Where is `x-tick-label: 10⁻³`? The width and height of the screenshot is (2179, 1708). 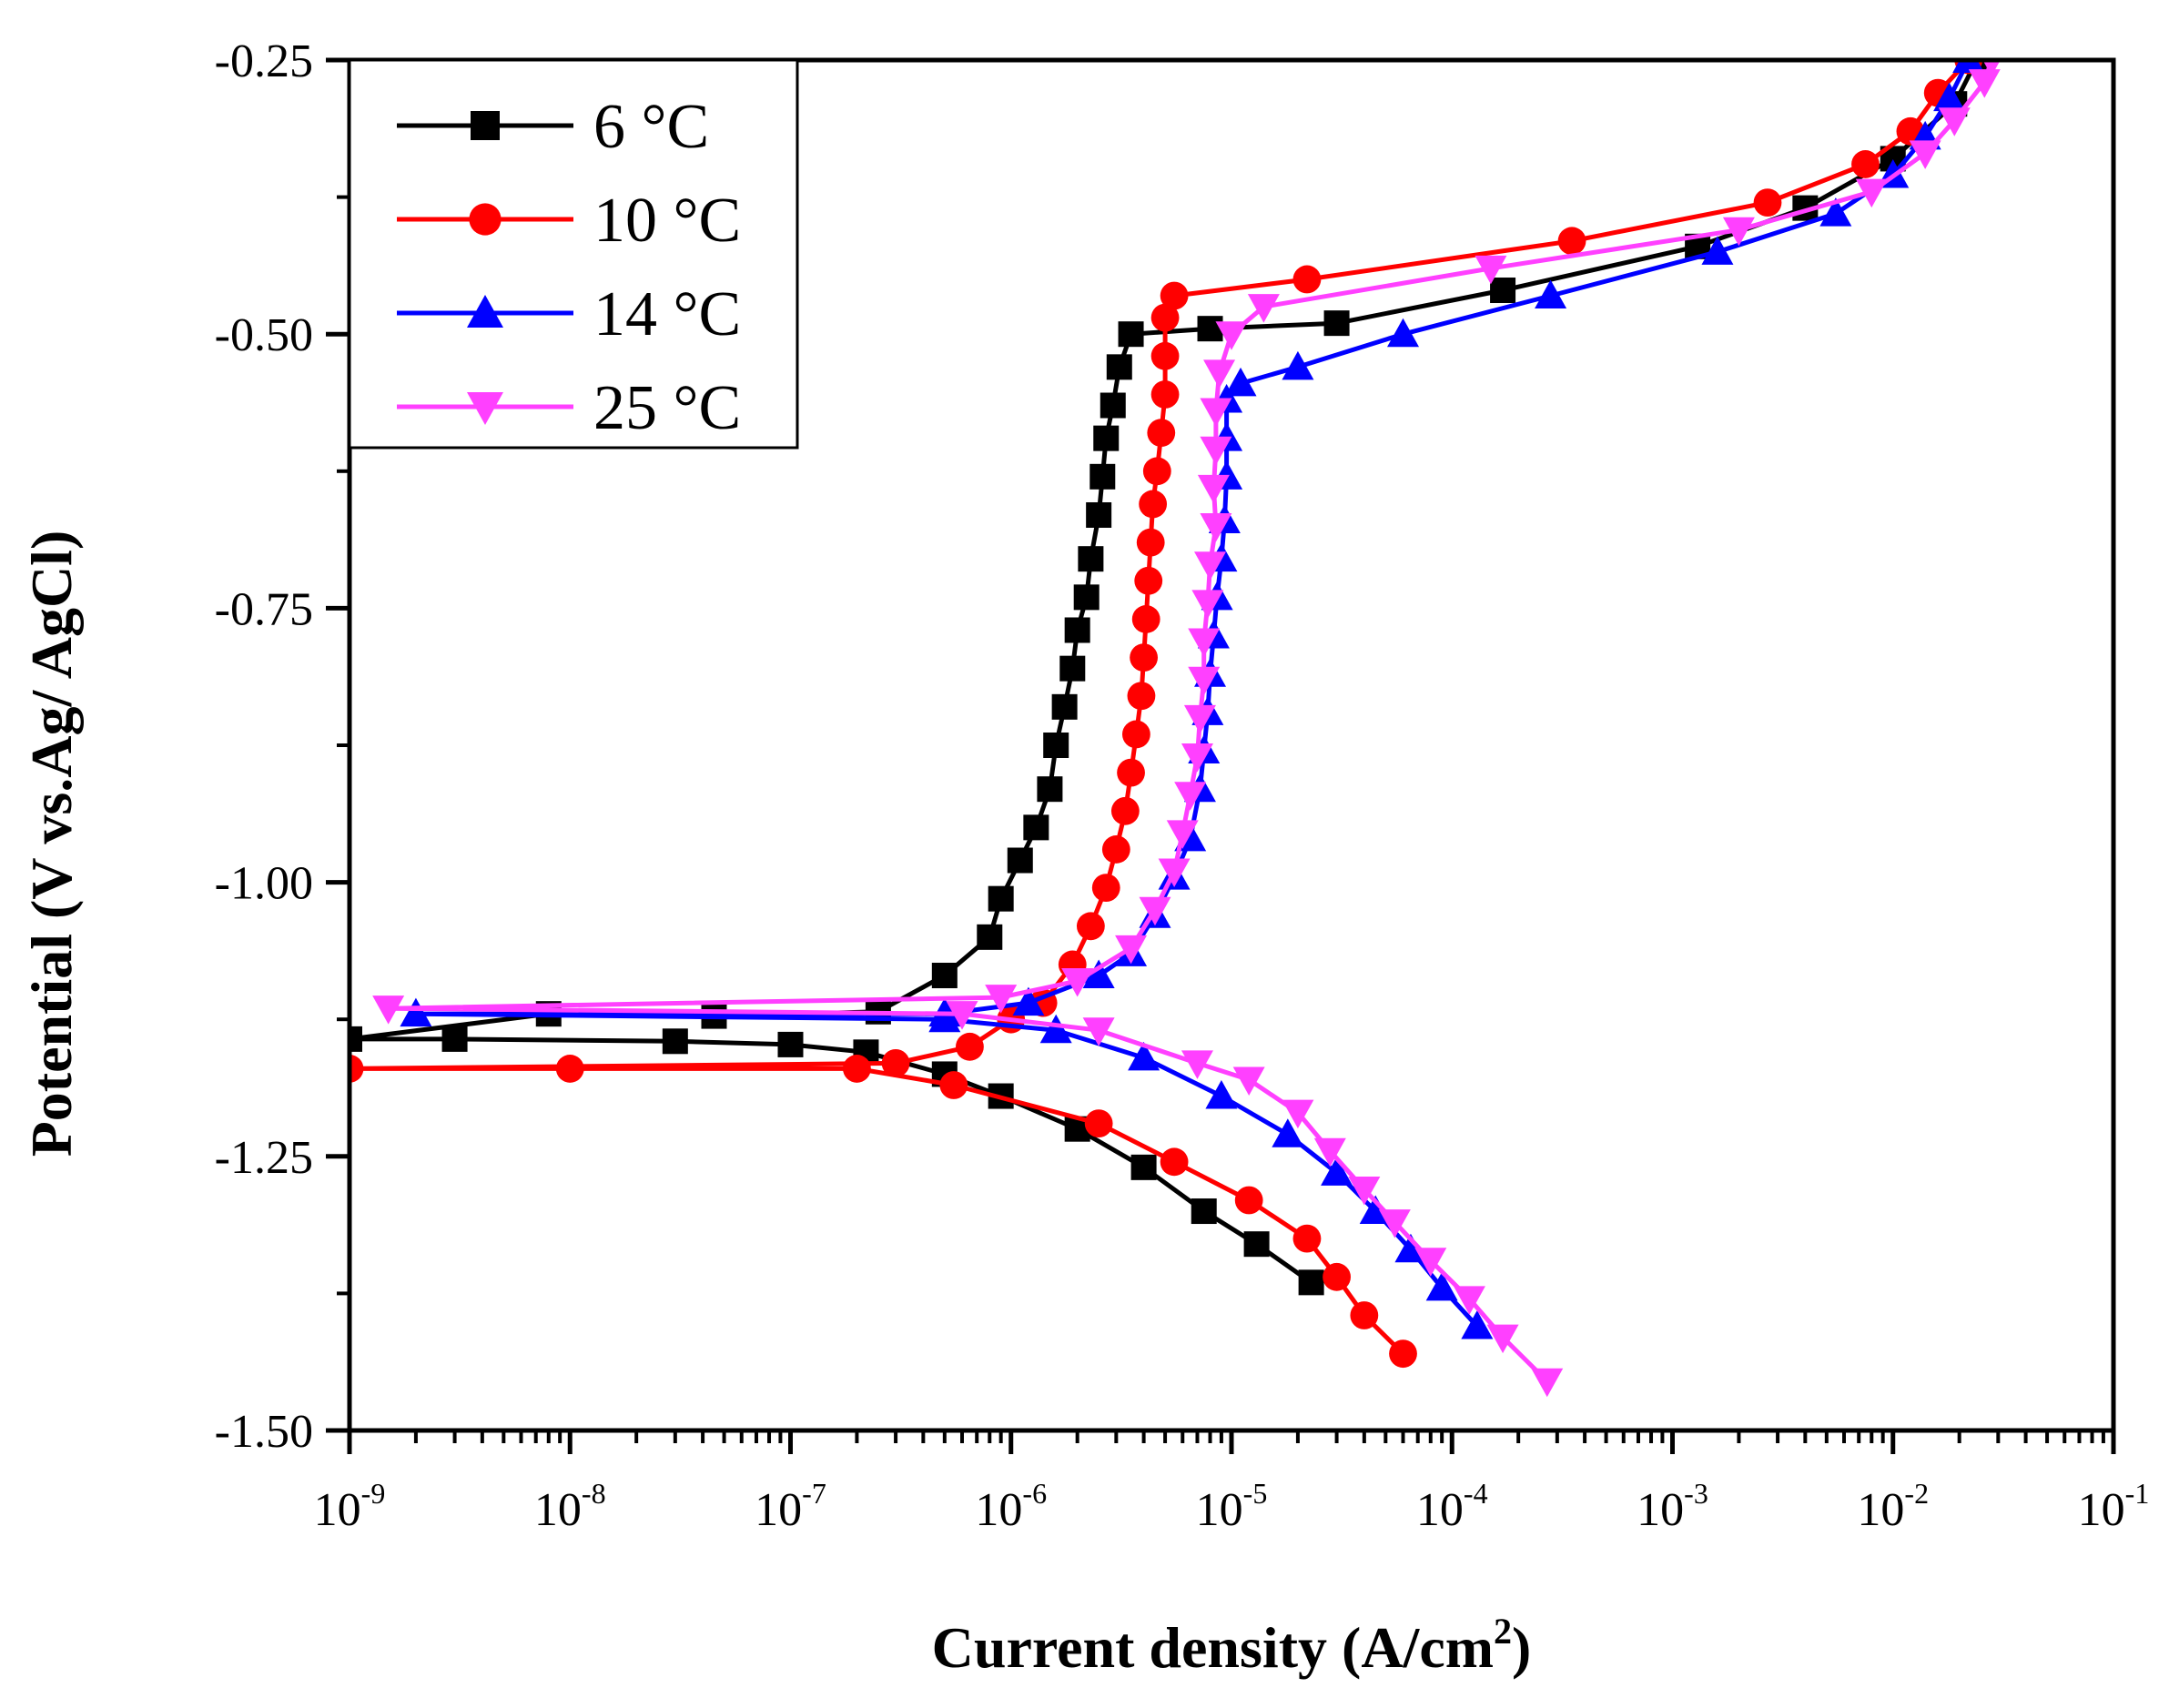
x-tick-label: 10⁻³ is located at coordinates (1672, 1506).